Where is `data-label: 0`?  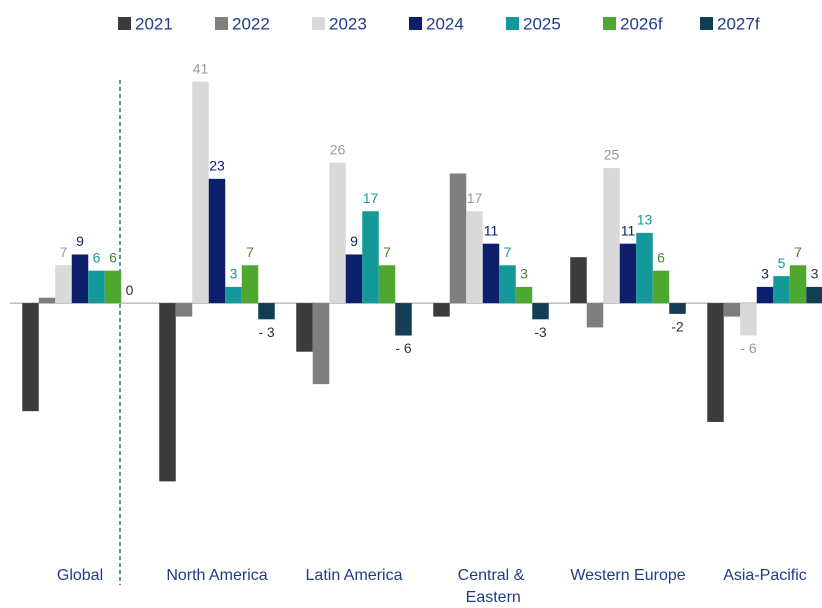
data-label: 0 is located at coordinates (130, 290).